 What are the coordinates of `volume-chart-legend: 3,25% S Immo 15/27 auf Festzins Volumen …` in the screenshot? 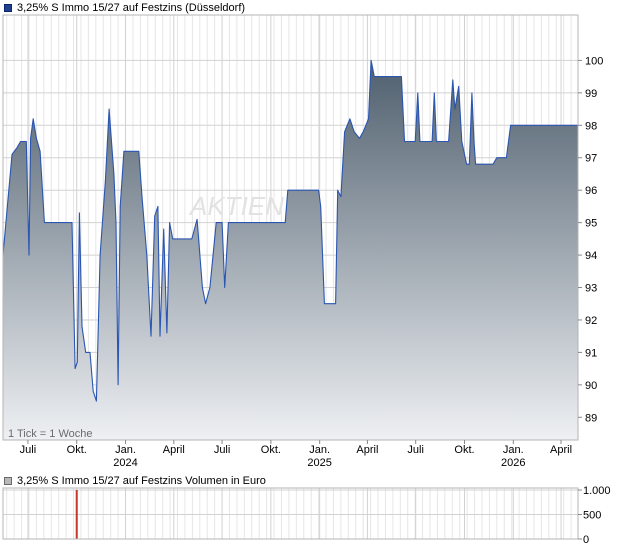 It's located at (135, 481).